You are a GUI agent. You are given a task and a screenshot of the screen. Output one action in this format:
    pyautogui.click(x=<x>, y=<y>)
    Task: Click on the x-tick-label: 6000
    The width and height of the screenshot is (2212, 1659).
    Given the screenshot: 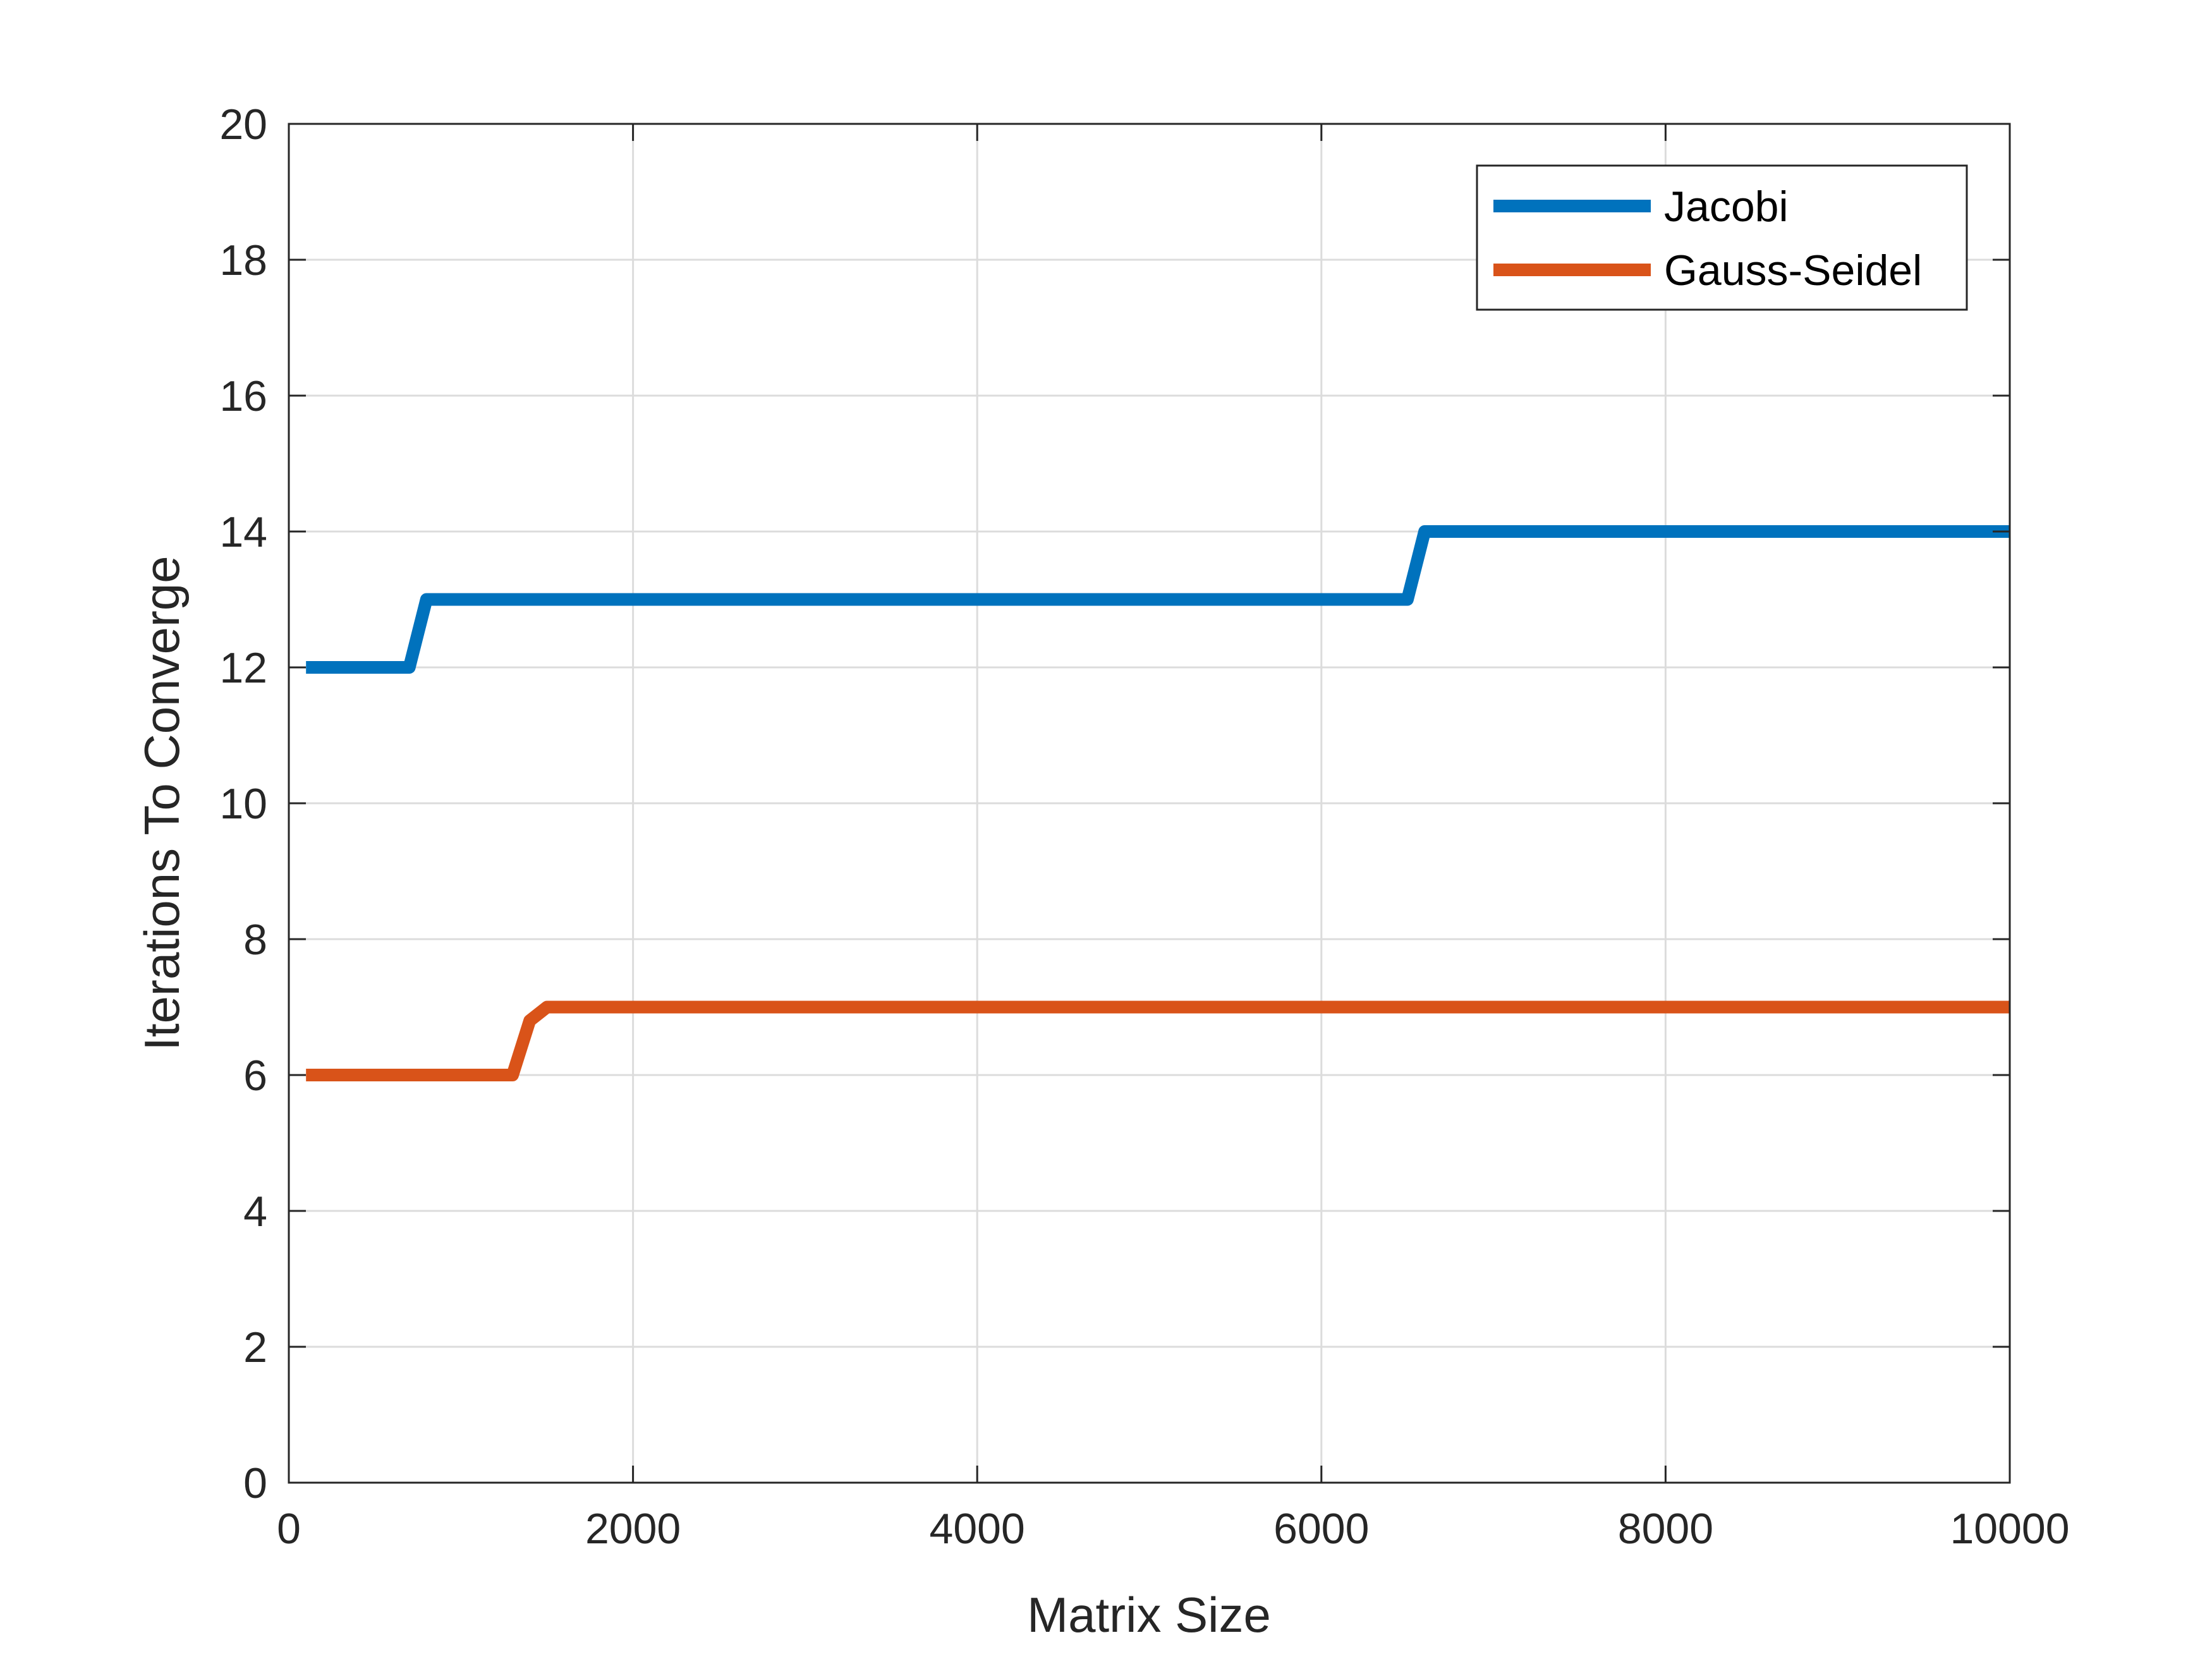 What is the action you would take?
    pyautogui.click(x=1321, y=1529)
    